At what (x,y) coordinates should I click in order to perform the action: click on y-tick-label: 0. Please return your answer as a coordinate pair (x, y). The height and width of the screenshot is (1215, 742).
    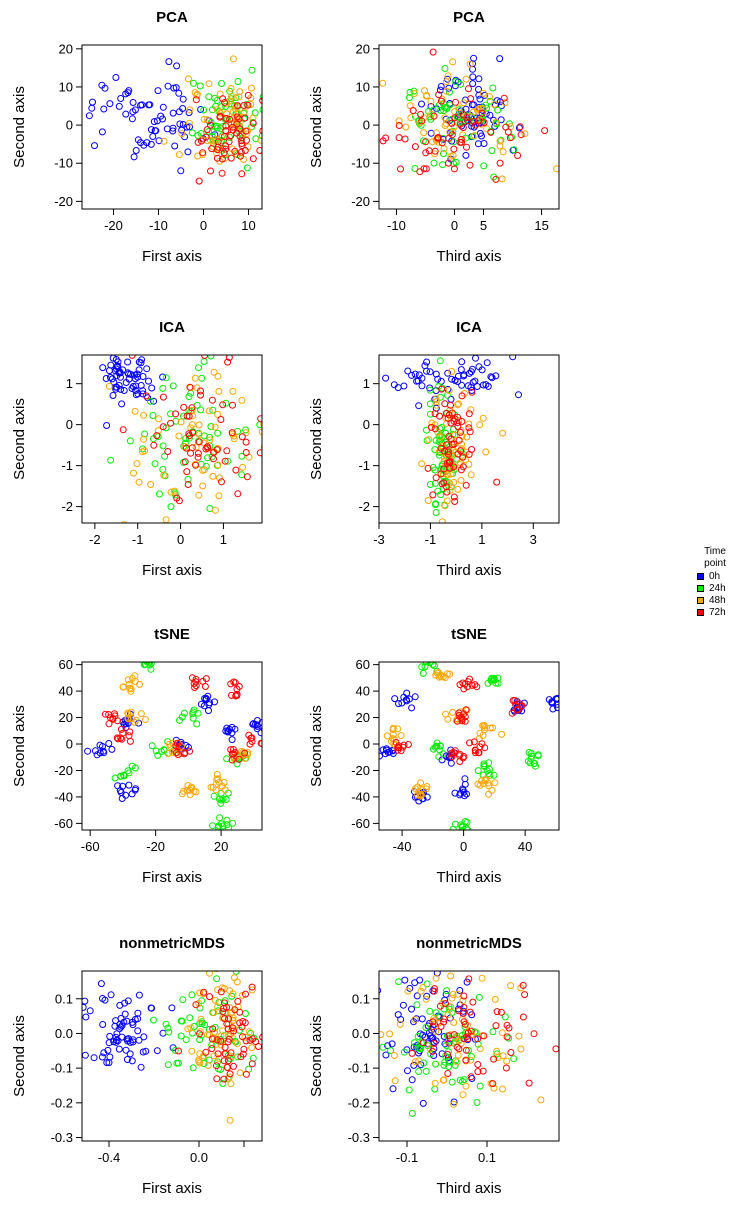
    Looking at the image, I should click on (69, 744).